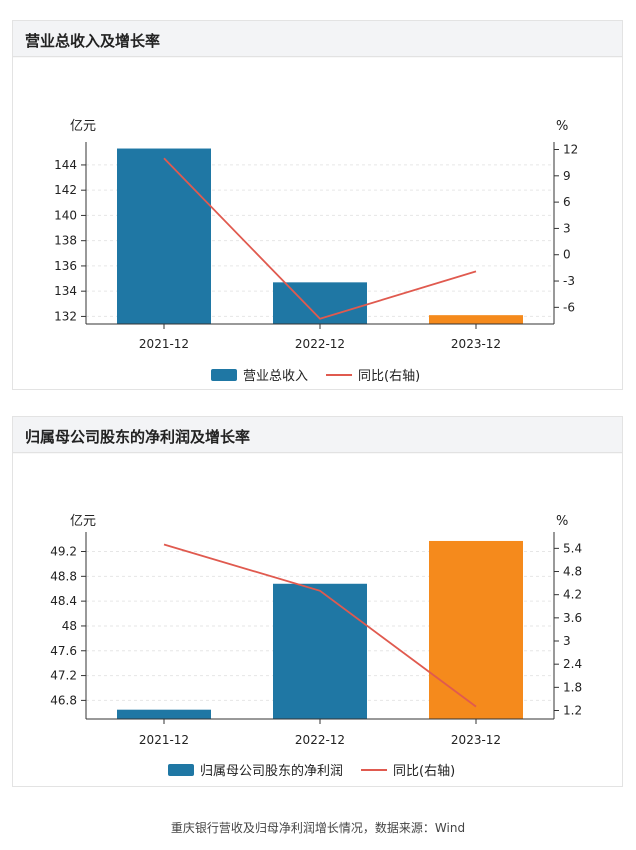 The image size is (636, 850). What do you see at coordinates (570, 150) in the screenshot?
I see `right-tick-label: 12` at bounding box center [570, 150].